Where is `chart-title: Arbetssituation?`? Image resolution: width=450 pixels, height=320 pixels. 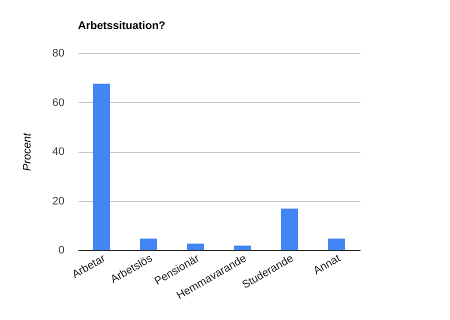
chart-title: Arbetssituation? is located at coordinates (122, 26).